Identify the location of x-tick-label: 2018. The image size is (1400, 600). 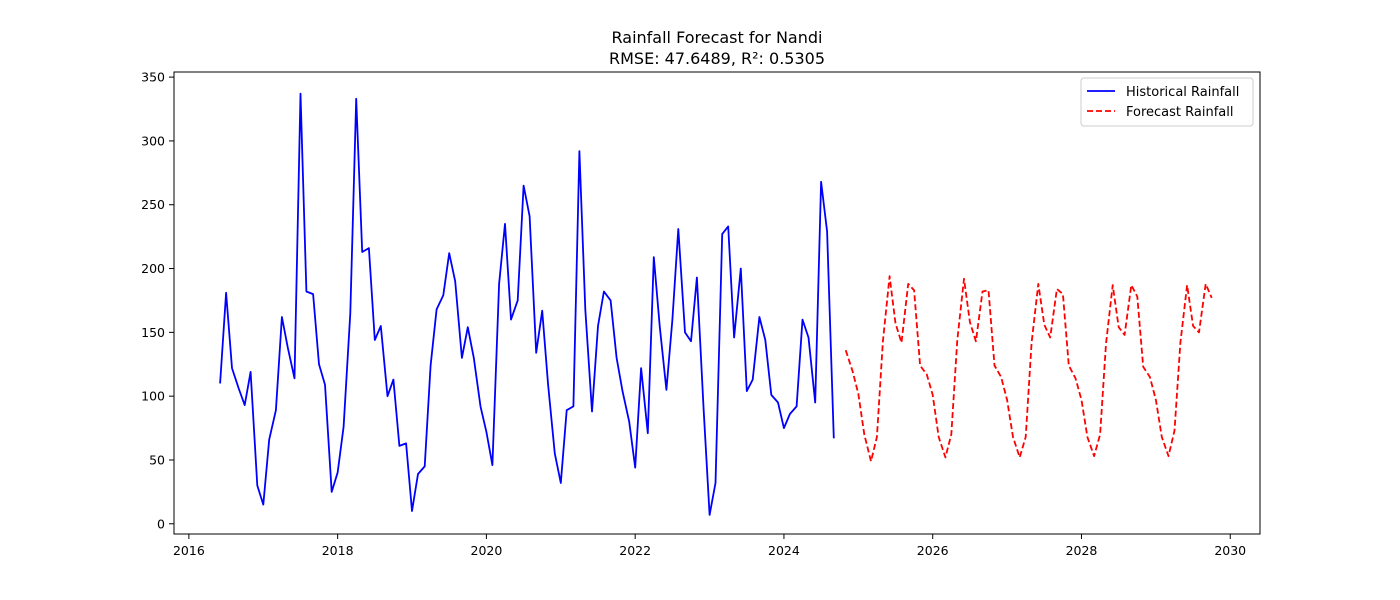
(338, 550).